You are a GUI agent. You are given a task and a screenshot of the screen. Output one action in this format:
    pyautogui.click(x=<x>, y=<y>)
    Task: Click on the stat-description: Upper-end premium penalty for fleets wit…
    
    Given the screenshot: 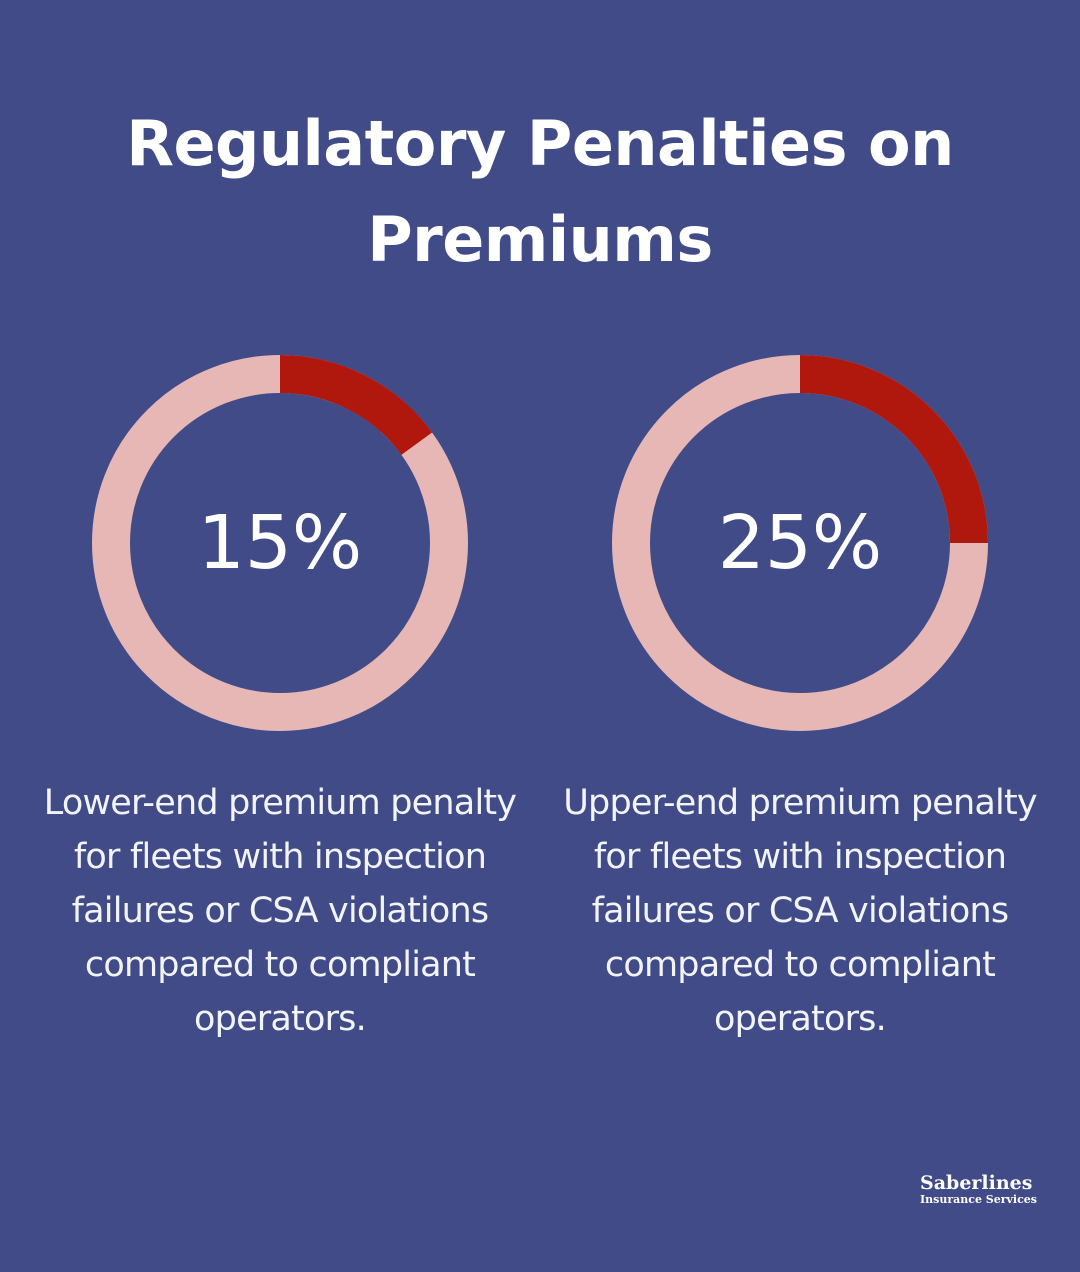 What is the action you would take?
    pyautogui.click(x=800, y=911)
    